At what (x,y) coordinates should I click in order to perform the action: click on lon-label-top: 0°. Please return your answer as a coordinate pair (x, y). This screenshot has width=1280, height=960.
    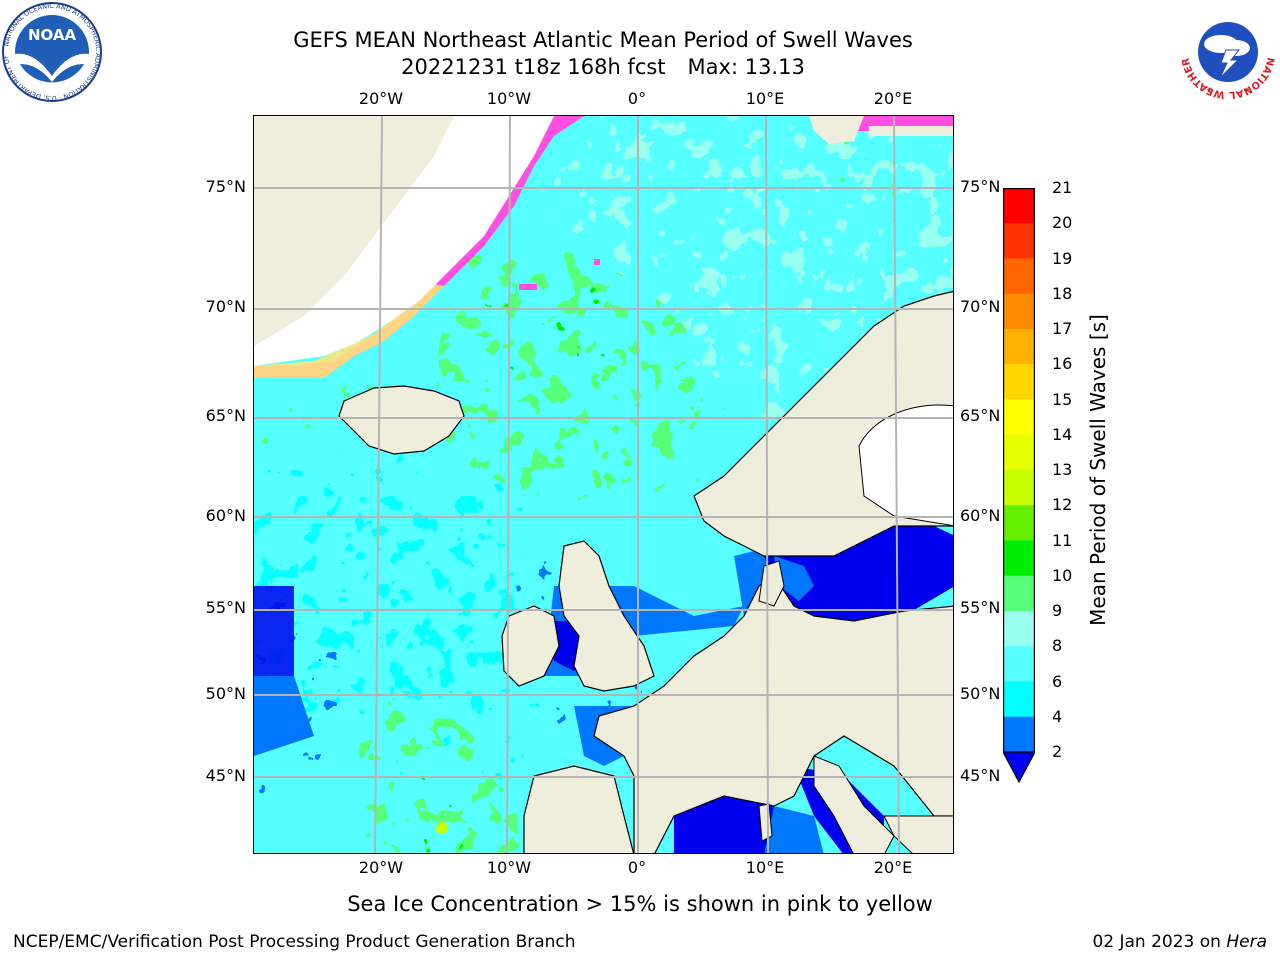
    Looking at the image, I should click on (637, 98).